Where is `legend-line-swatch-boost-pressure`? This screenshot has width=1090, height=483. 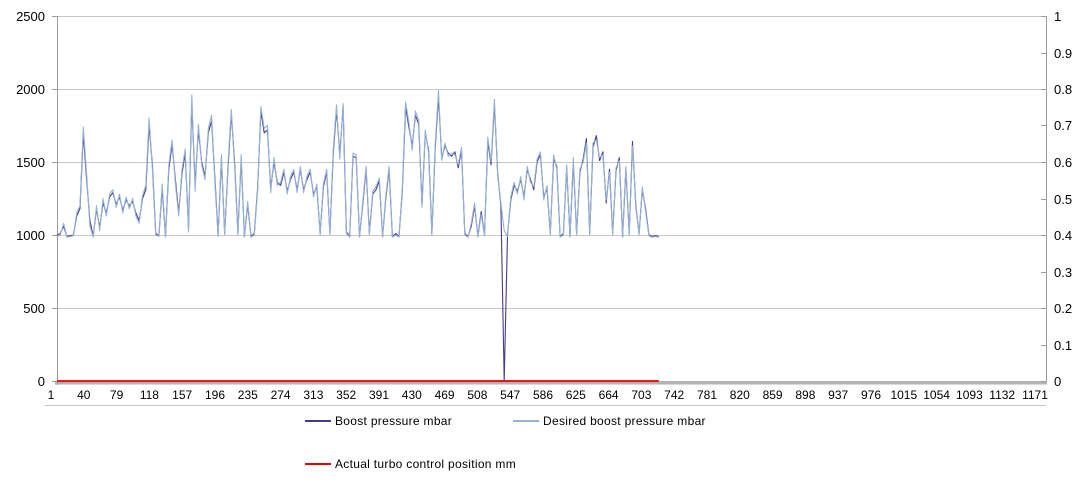
legend-line-swatch-boost-pressure is located at coordinates (318, 421).